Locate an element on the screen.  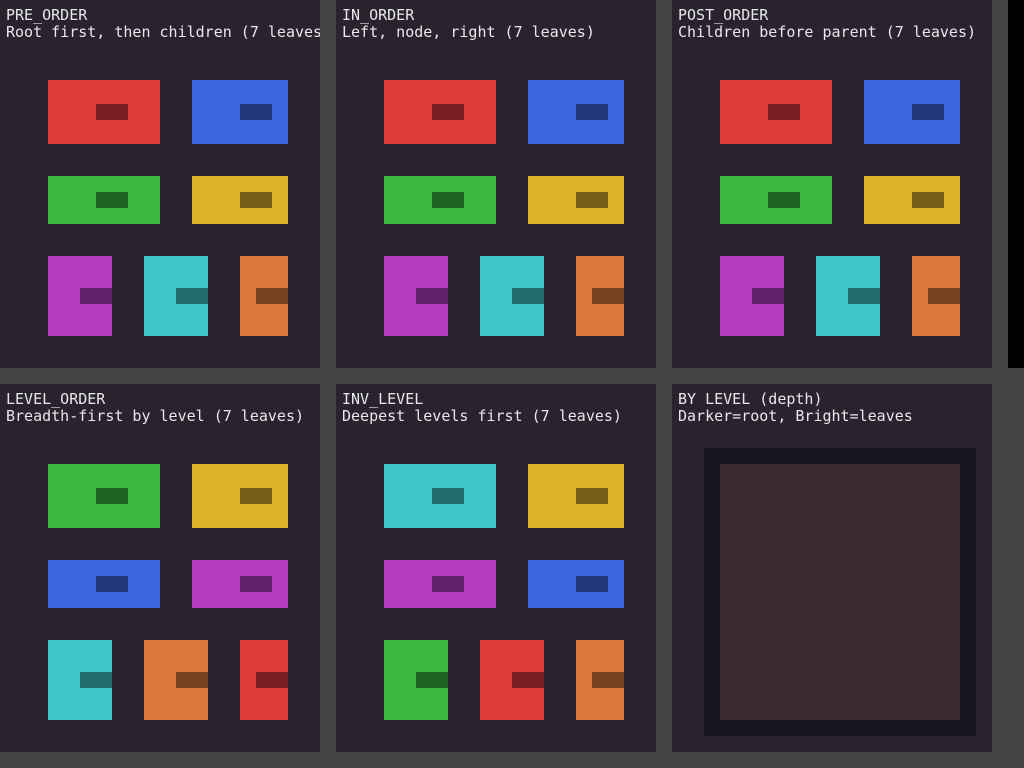
panel-description: Children before parent (7 leaves) is located at coordinates (827, 32).